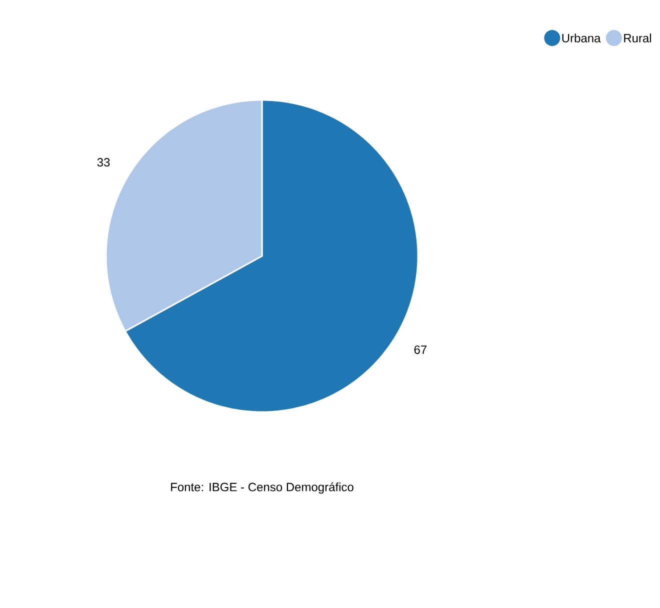 The height and width of the screenshot is (608, 660). What do you see at coordinates (637, 38) in the screenshot?
I see `legend-label: Rural` at bounding box center [637, 38].